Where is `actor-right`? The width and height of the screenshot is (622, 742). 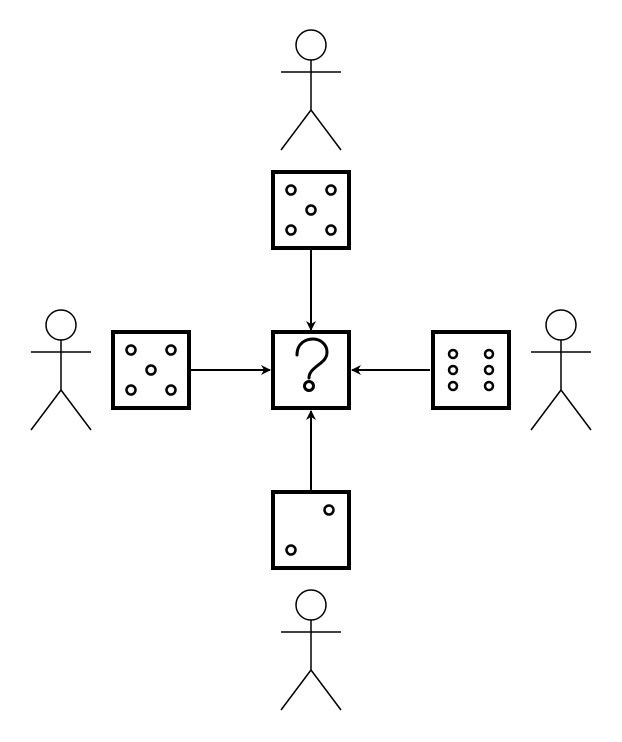 actor-right is located at coordinates (561, 370).